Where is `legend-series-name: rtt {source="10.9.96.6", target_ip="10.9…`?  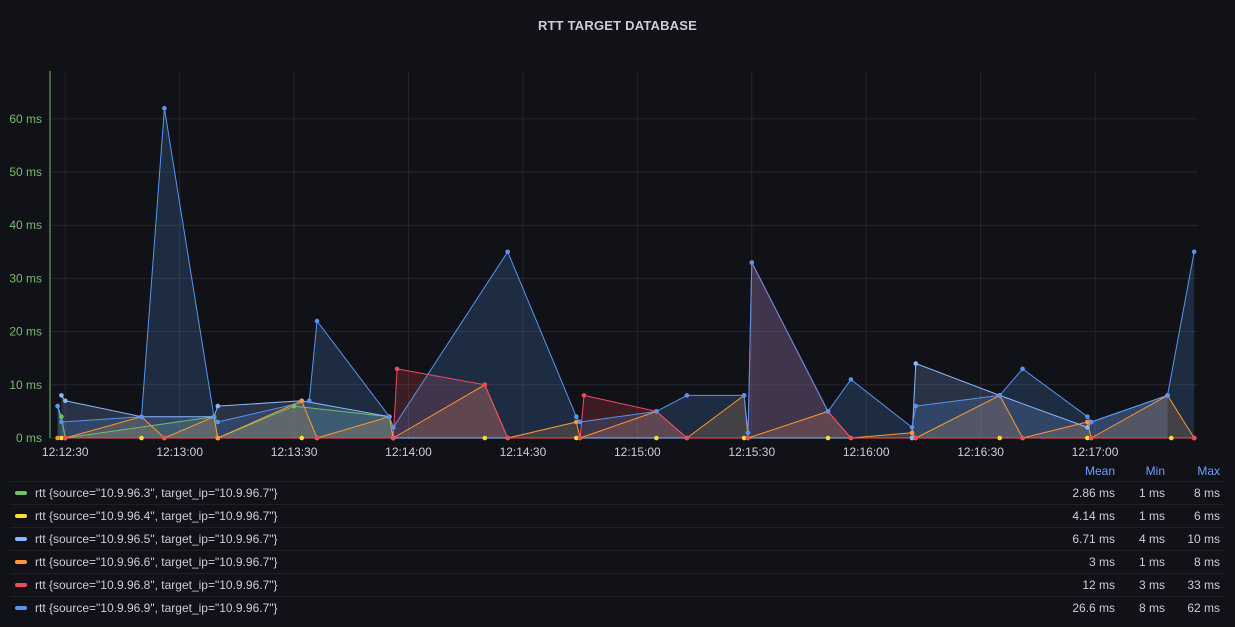 legend-series-name: rtt {source="10.9.96.6", target_ip="10.9… is located at coordinates (156, 562).